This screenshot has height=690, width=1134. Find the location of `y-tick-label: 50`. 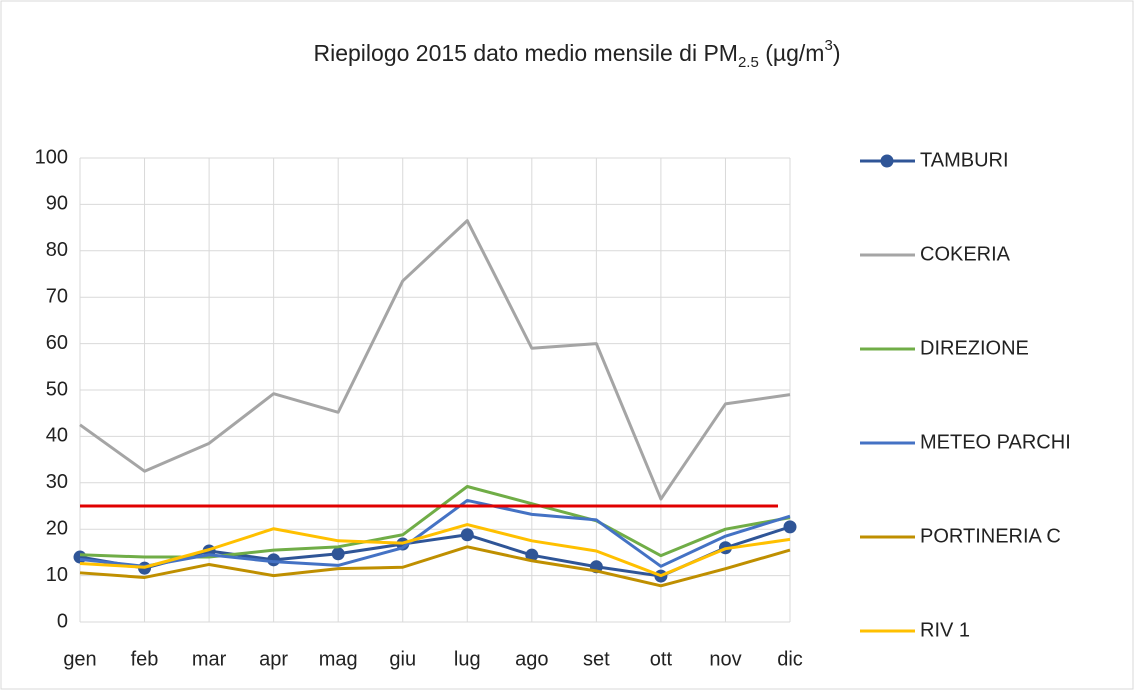

y-tick-label: 50 is located at coordinates (57, 389).